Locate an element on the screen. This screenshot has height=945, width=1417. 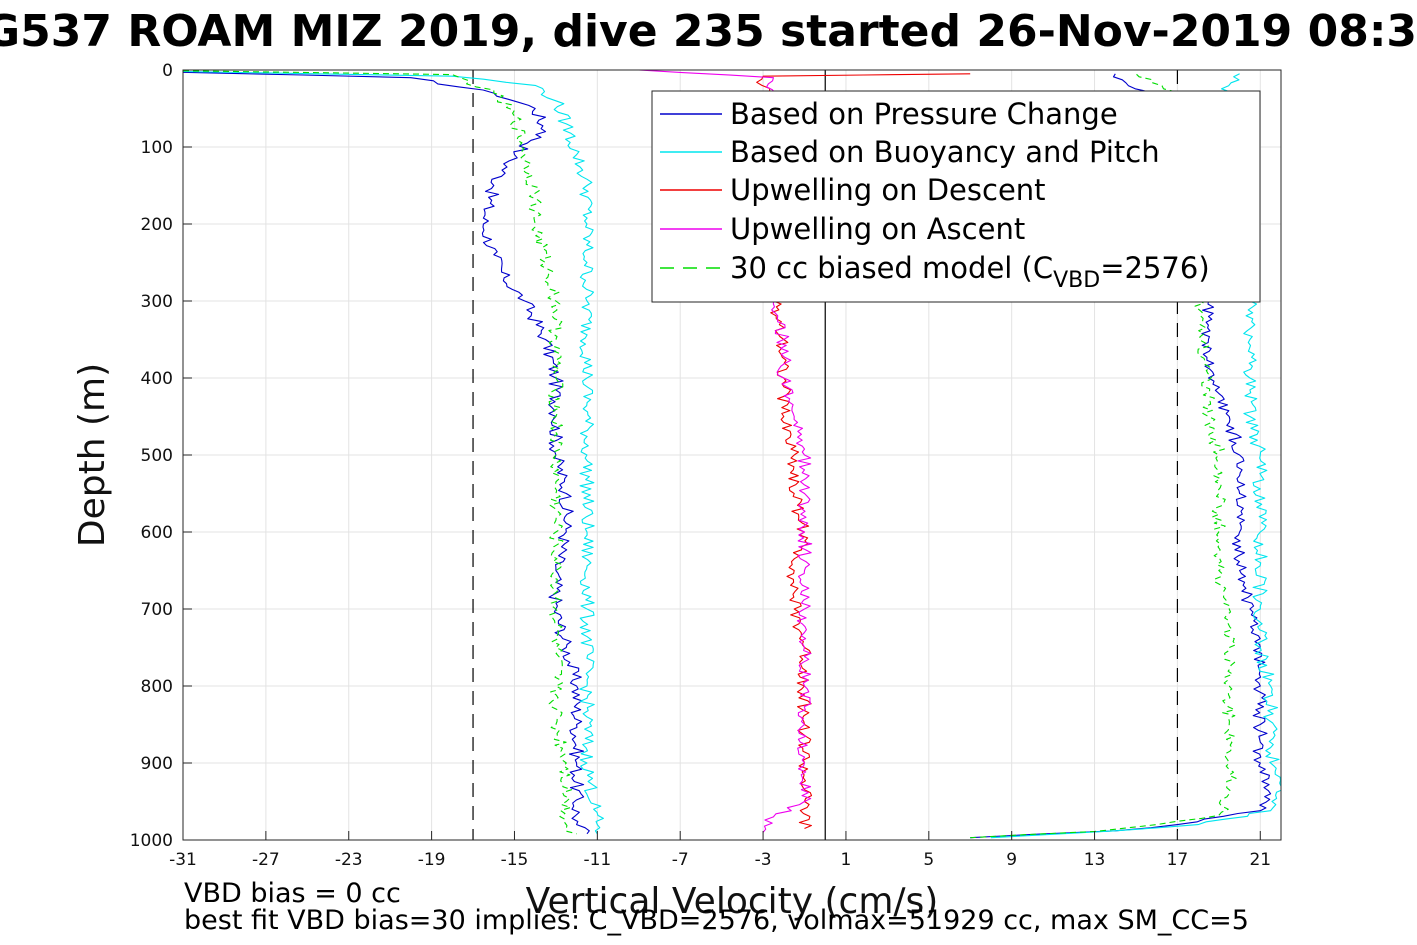
x-tick-label: 13 is located at coordinates (1095, 860).